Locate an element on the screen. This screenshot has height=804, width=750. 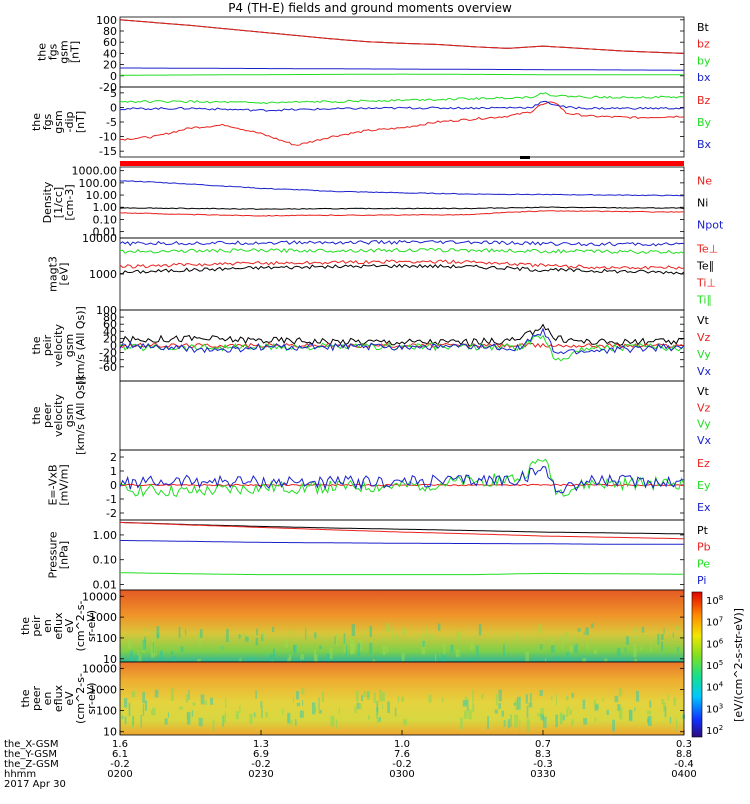
fgs_zoom-ylabel: fgs is located at coordinates (47, 121).